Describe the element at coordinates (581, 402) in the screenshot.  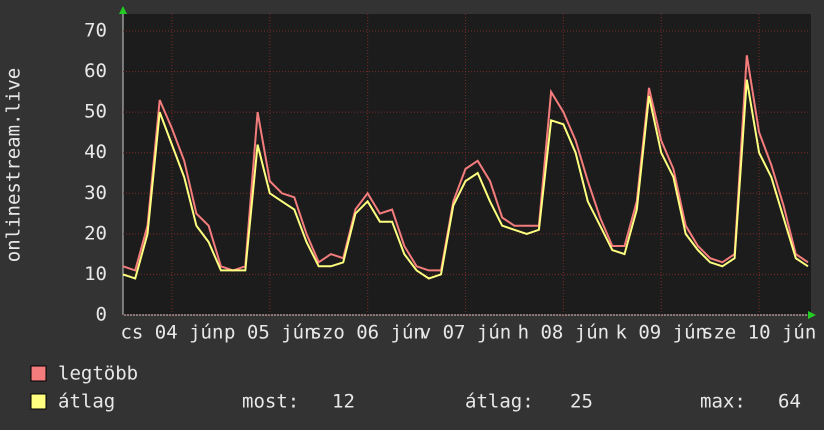
I see `stat-value: 25` at that location.